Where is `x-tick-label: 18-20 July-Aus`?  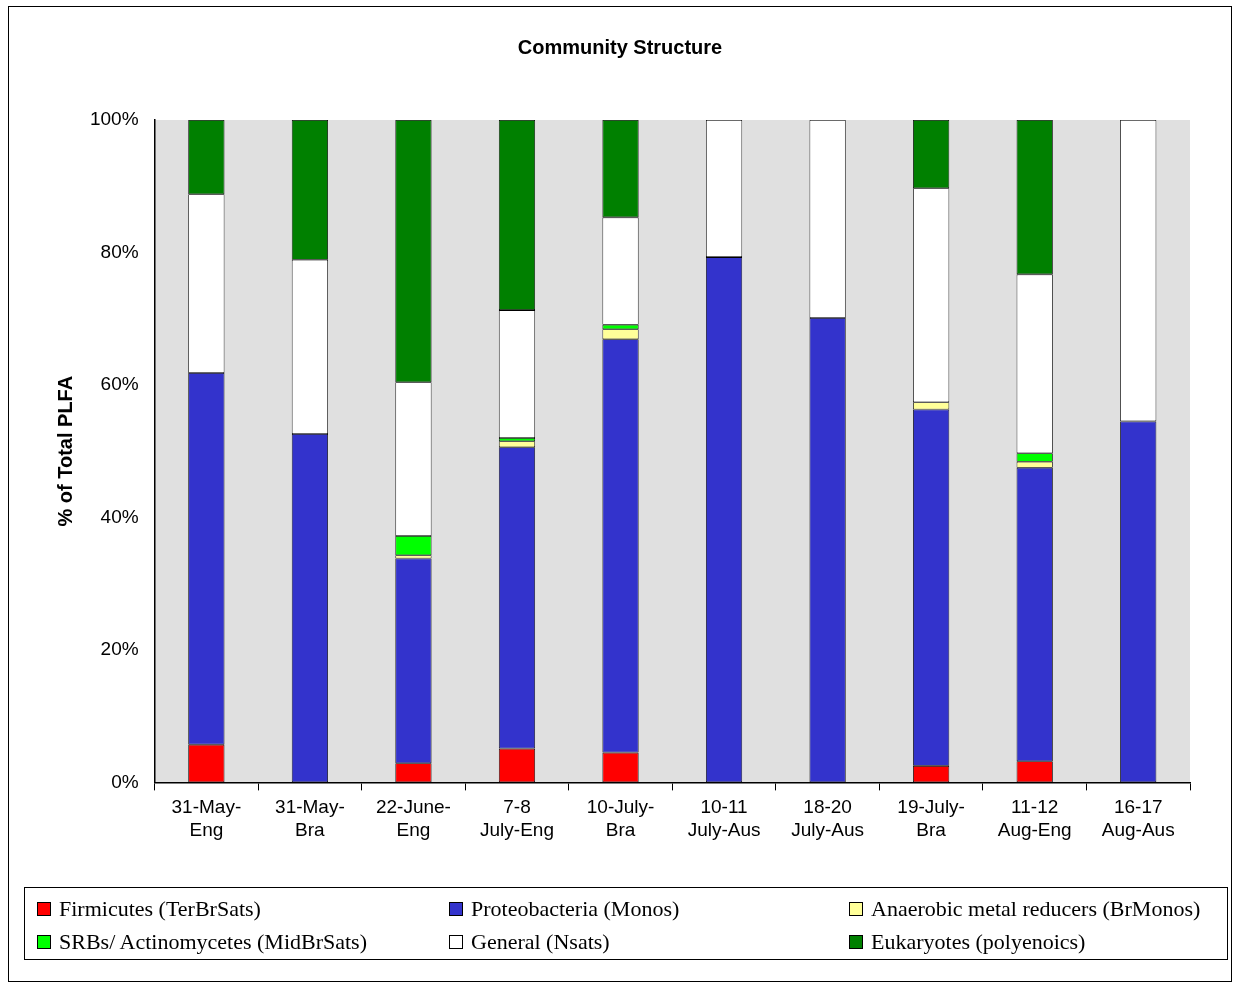 x-tick-label: 18-20 July-Aus is located at coordinates (828, 818).